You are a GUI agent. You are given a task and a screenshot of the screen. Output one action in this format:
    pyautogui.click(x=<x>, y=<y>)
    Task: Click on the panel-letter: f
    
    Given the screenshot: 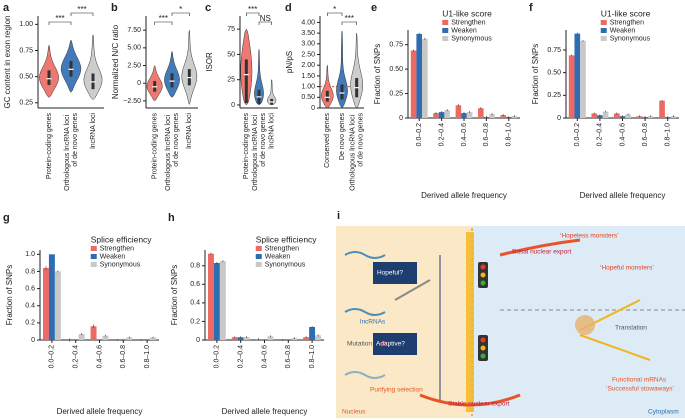 What is the action you would take?
    pyautogui.click(x=531, y=8)
    